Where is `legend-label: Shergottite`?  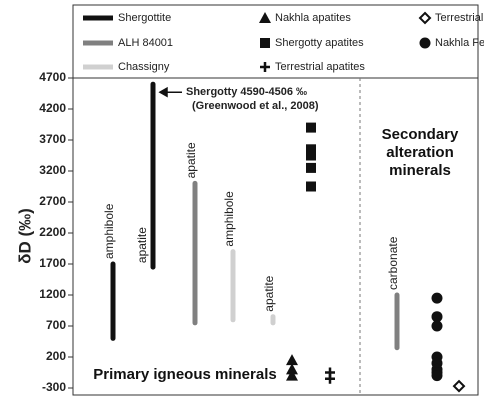 legend-label: Shergottite is located at coordinates (144, 18).